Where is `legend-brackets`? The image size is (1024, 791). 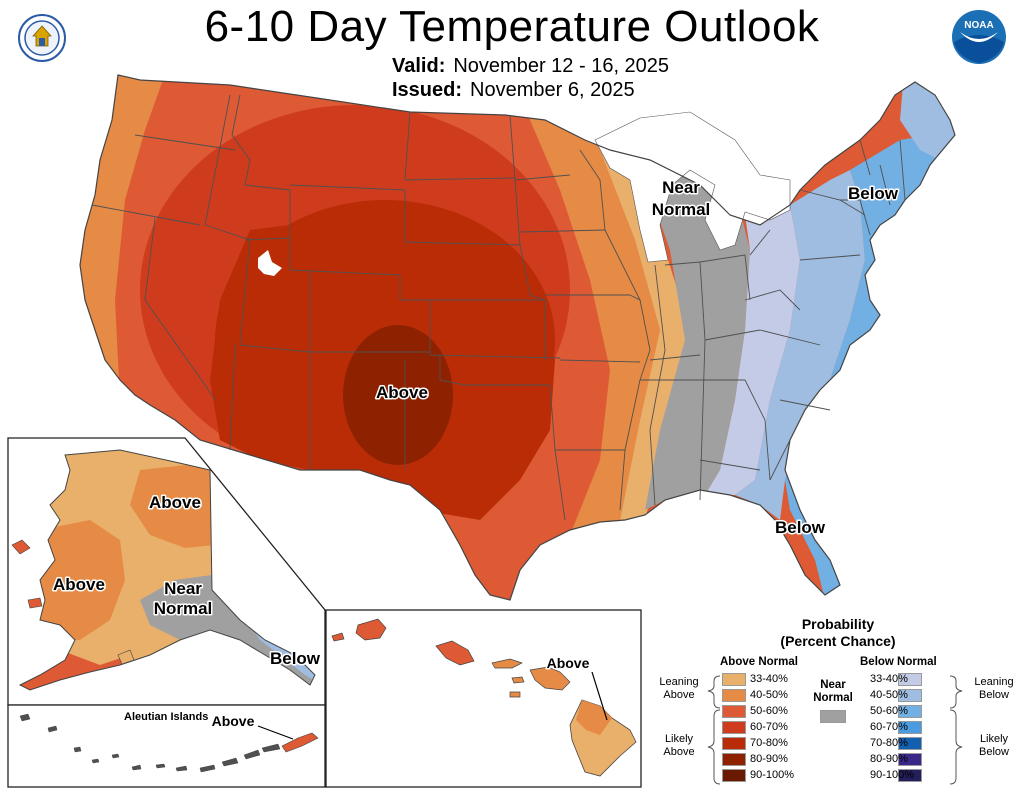 legend-brackets is located at coordinates (835, 730).